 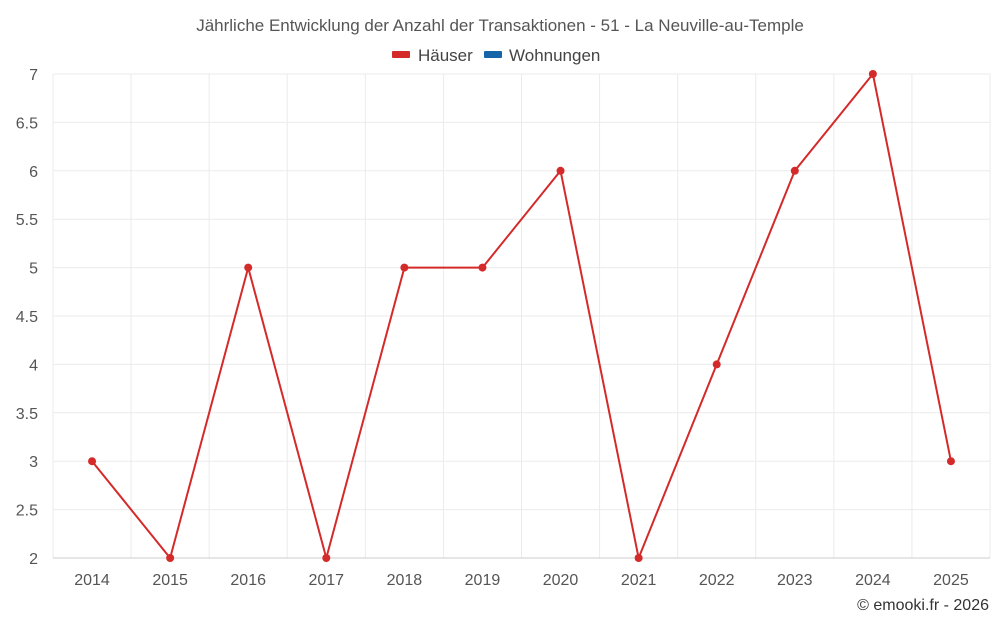 What do you see at coordinates (950, 461) in the screenshot?
I see `data-point-haeuser-2025` at bounding box center [950, 461].